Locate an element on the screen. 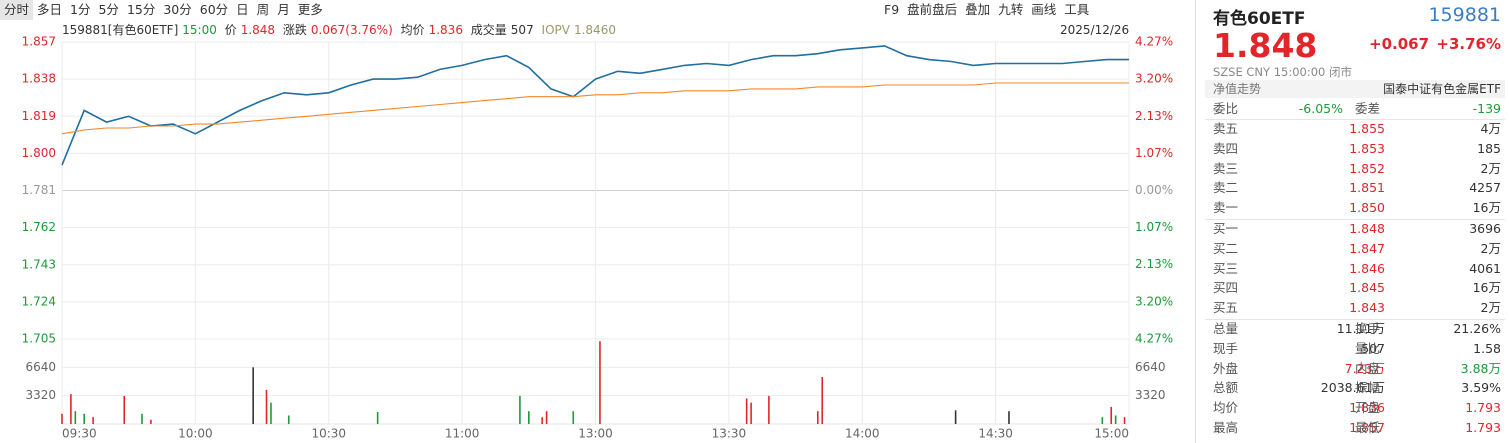 The height and width of the screenshot is (443, 1509). book-row: 买二 1.847 2万 is located at coordinates (1355, 249).